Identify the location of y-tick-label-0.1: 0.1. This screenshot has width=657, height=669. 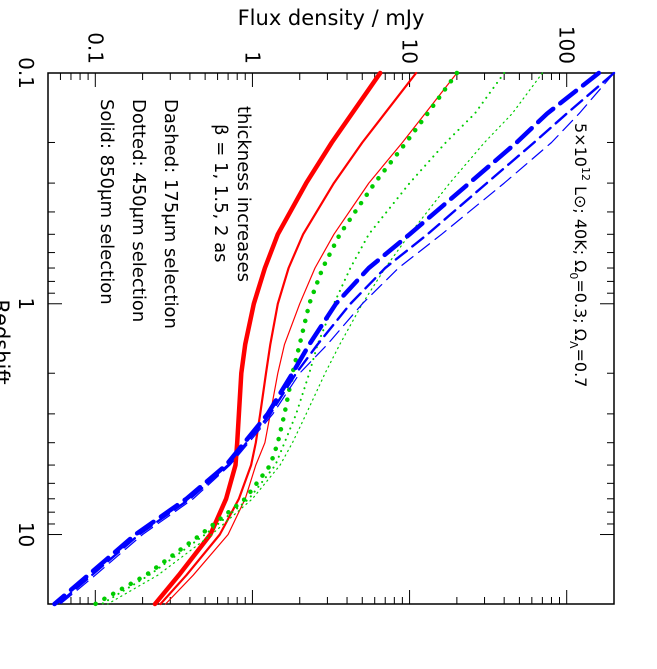
(95, 48).